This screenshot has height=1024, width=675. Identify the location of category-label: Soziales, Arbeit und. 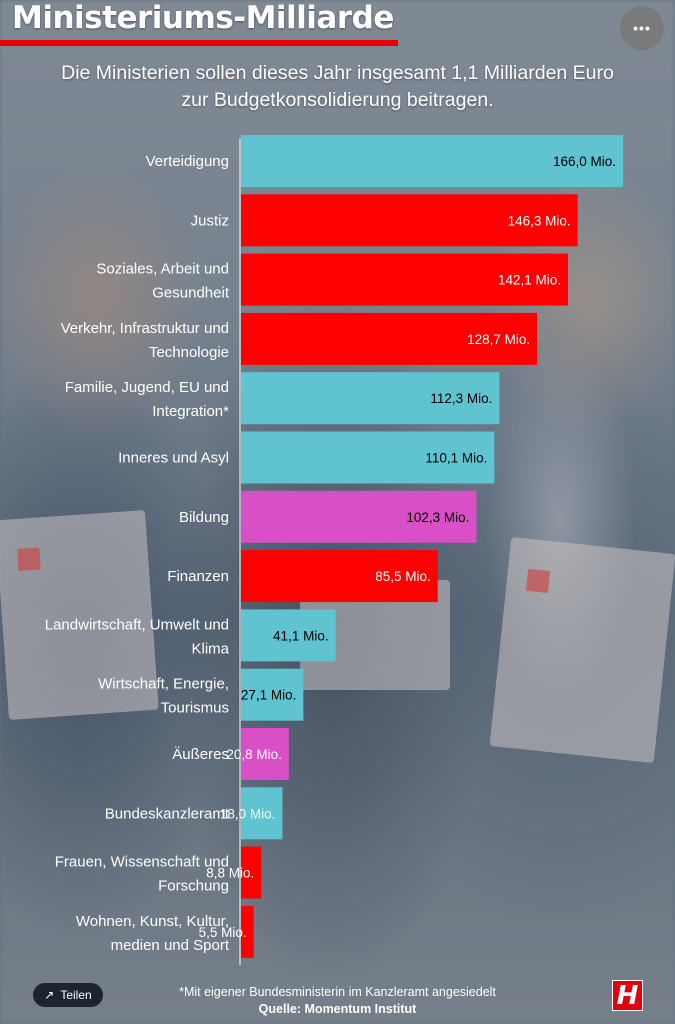
(162, 269).